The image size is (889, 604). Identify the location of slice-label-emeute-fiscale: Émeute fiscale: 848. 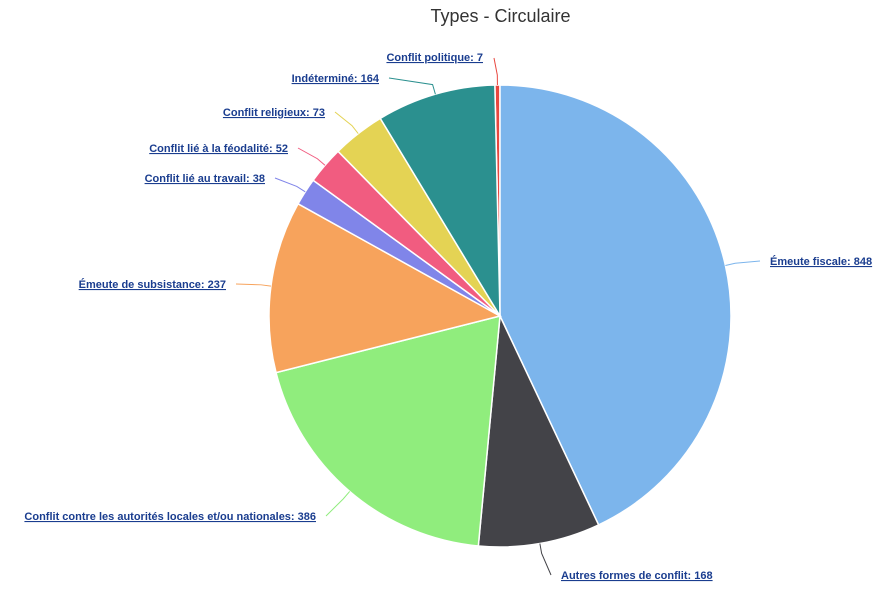
(821, 261).